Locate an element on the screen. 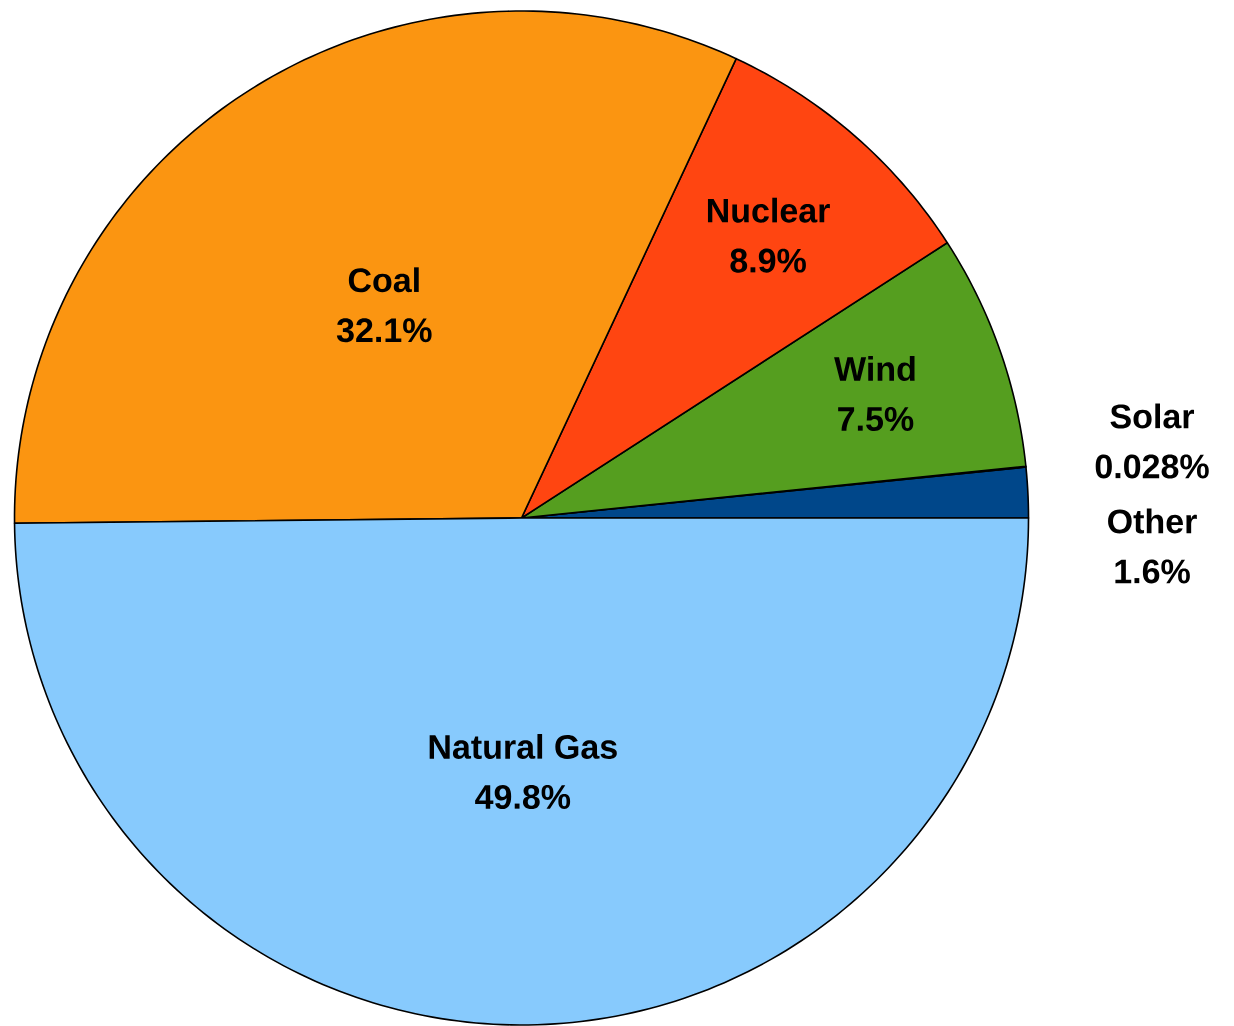 This screenshot has height=1026, width=1234. slice-label: Nuclear is located at coordinates (768, 210).